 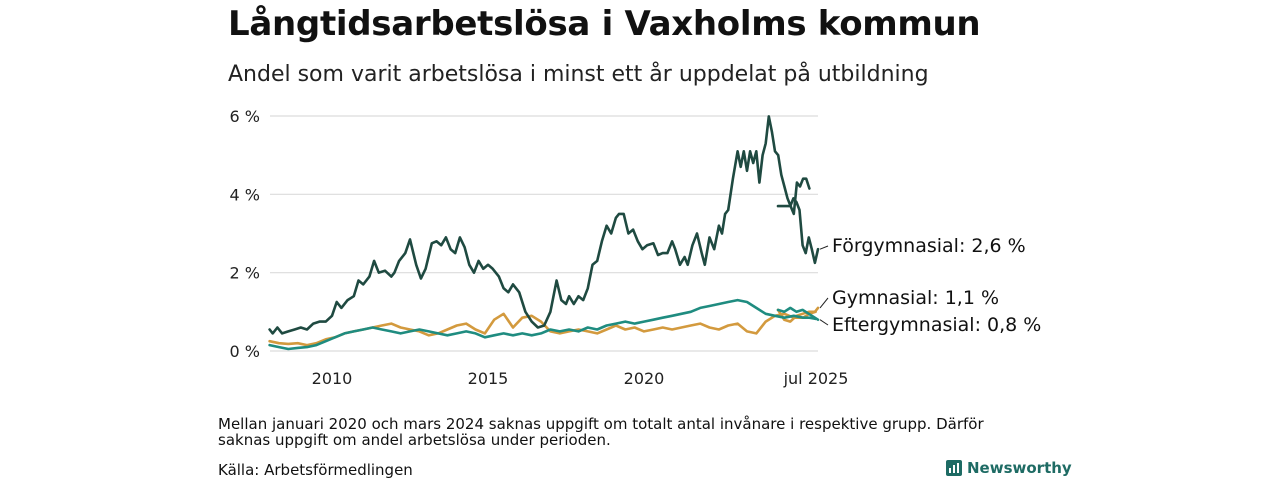 I want to click on brand-logo: Newsworthy, so click(x=1009, y=468).